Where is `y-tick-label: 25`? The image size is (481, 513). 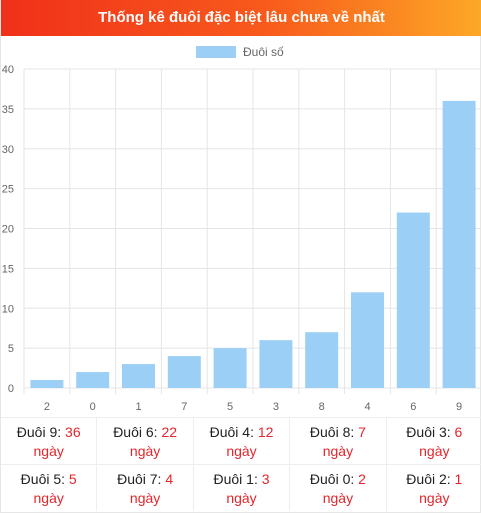
y-tick-label: 25 is located at coordinates (8, 190).